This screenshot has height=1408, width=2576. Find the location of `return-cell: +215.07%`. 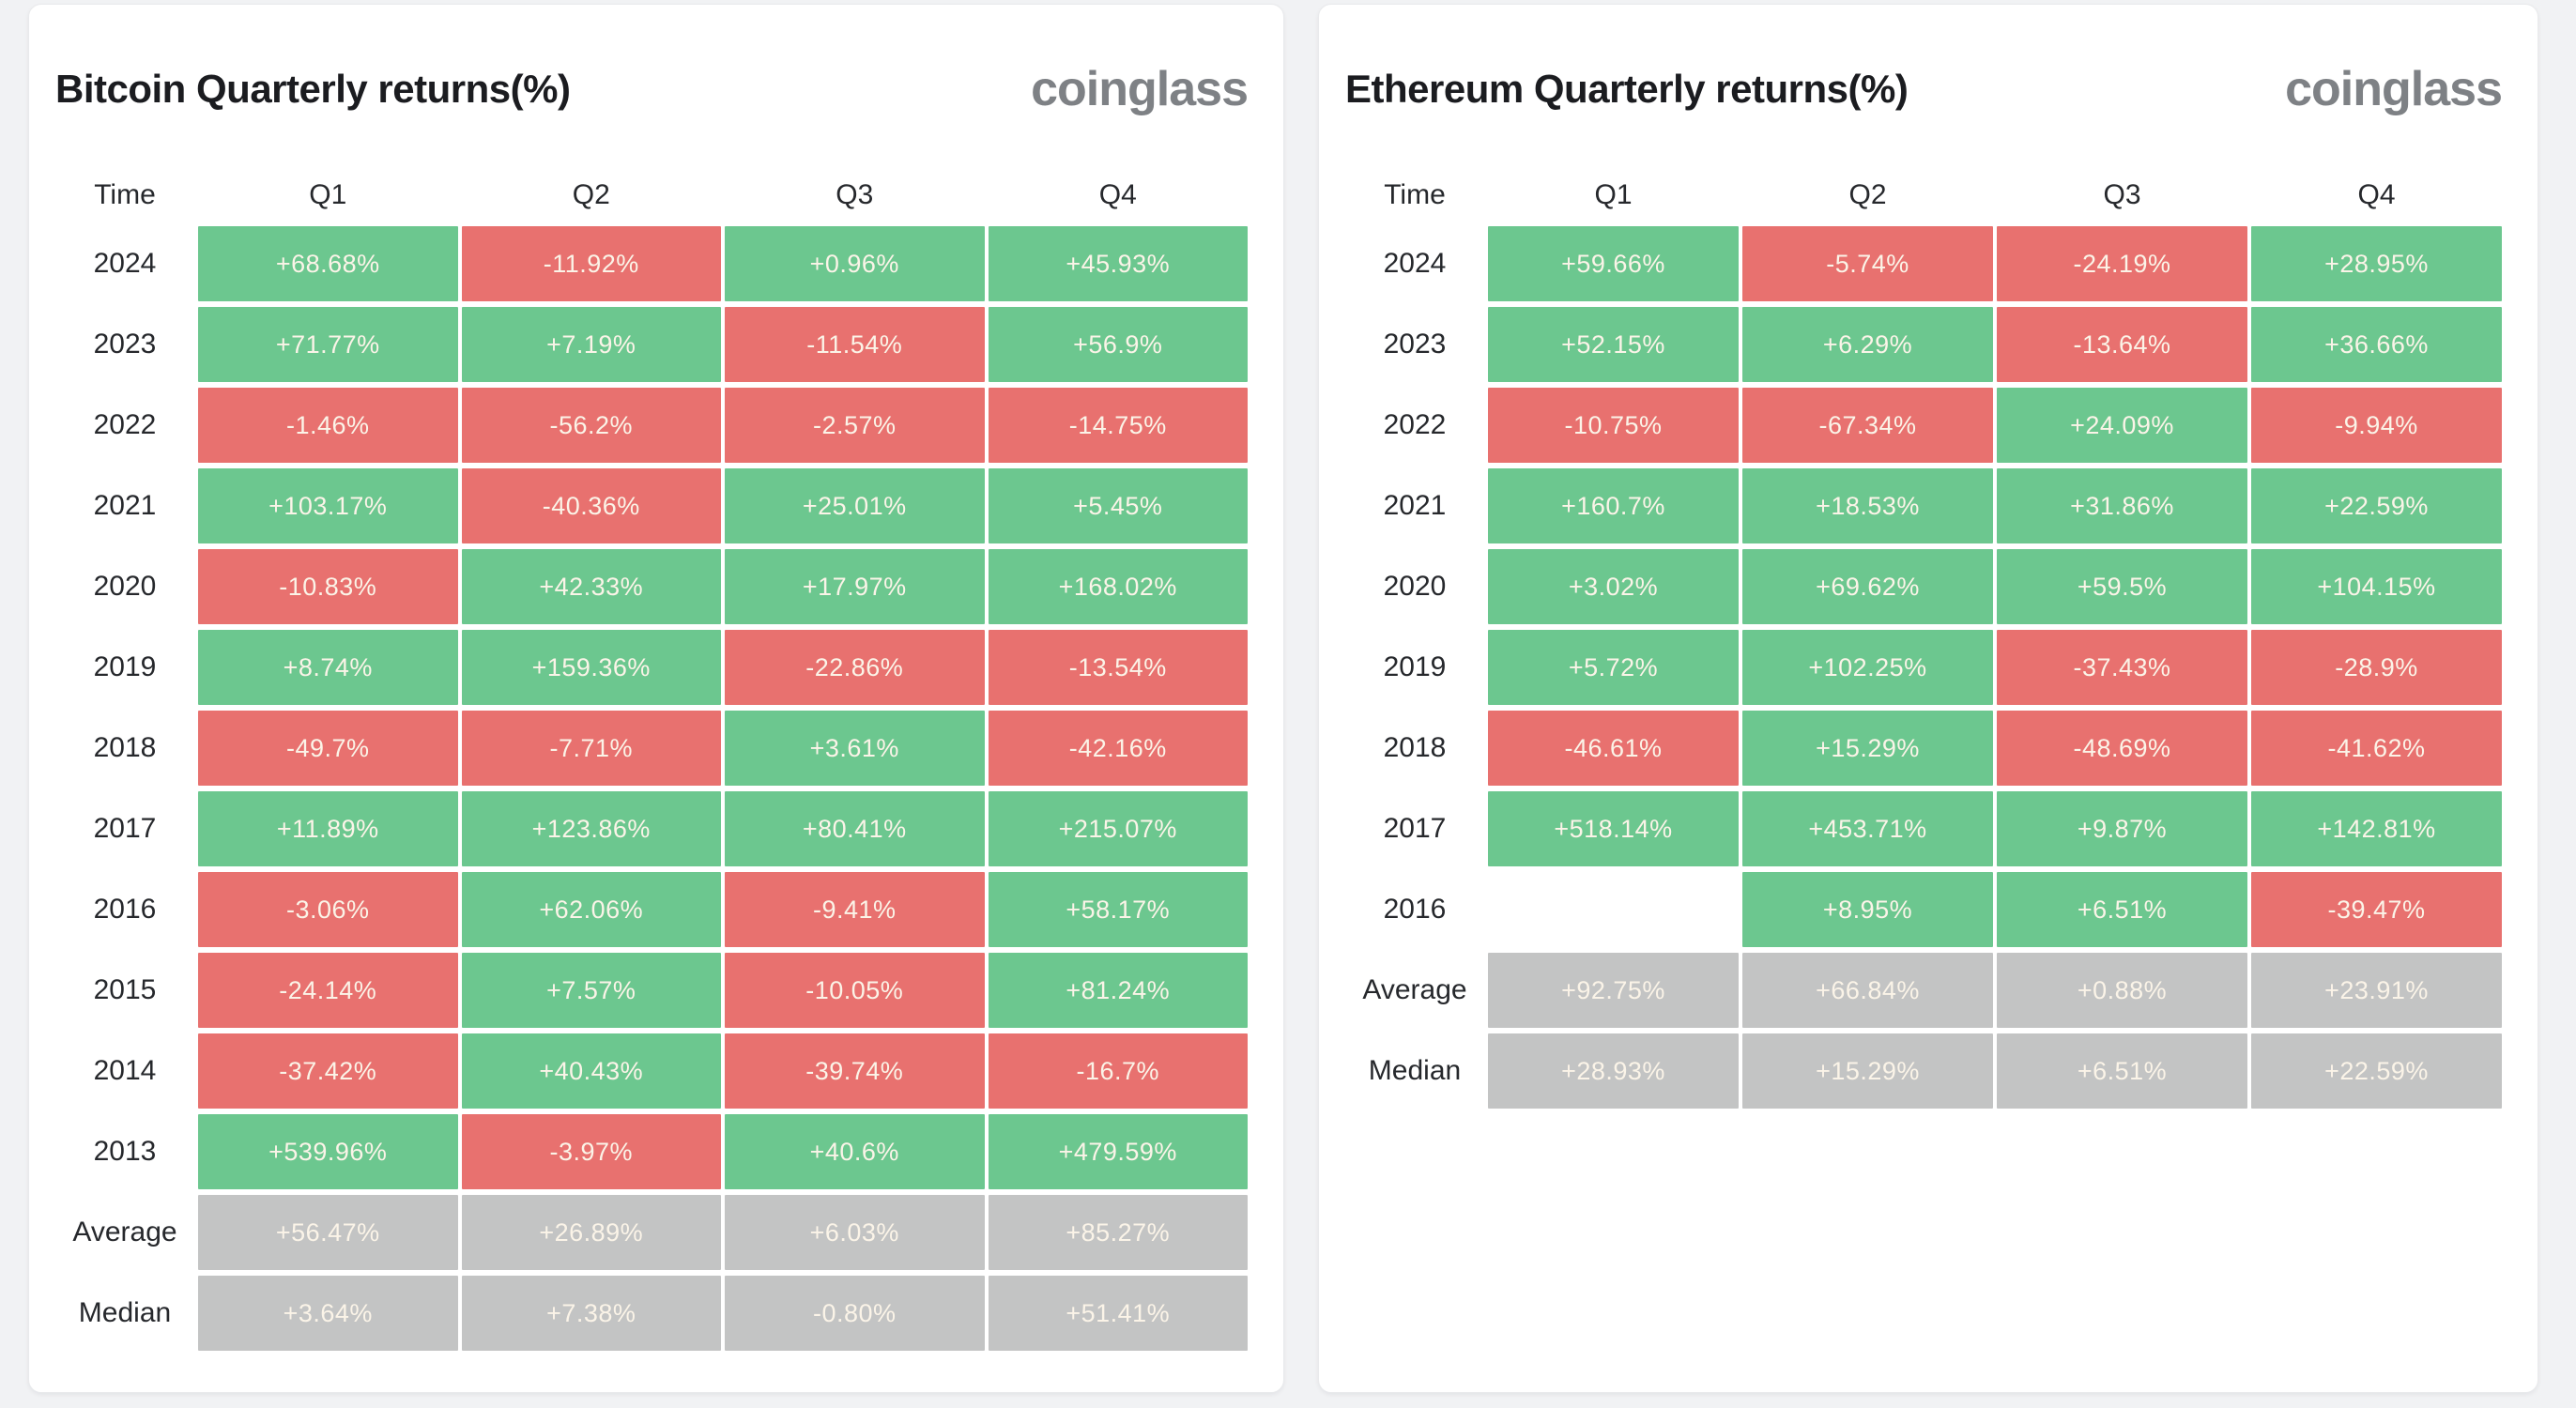

return-cell: +215.07% is located at coordinates (1118, 828).